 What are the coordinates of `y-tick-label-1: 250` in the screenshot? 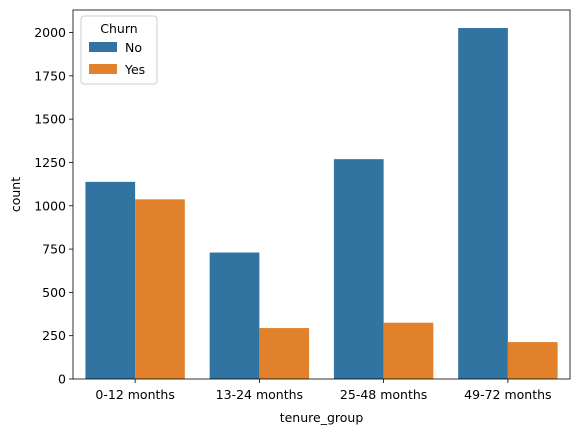 It's located at (54, 335).